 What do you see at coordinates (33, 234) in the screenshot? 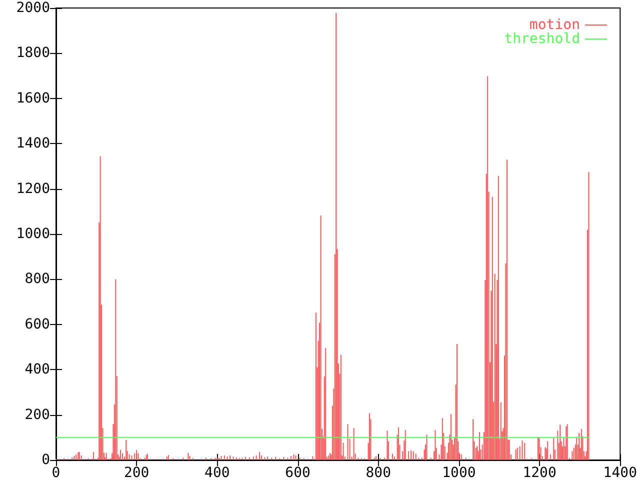
I see `y-tick-label: 1000` at bounding box center [33, 234].